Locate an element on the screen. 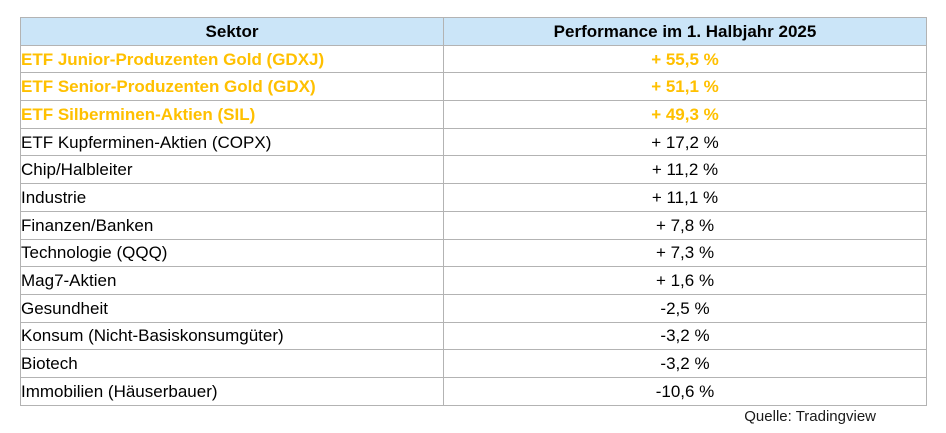  table-row: Industrie + 11,1 % is located at coordinates (473, 197).